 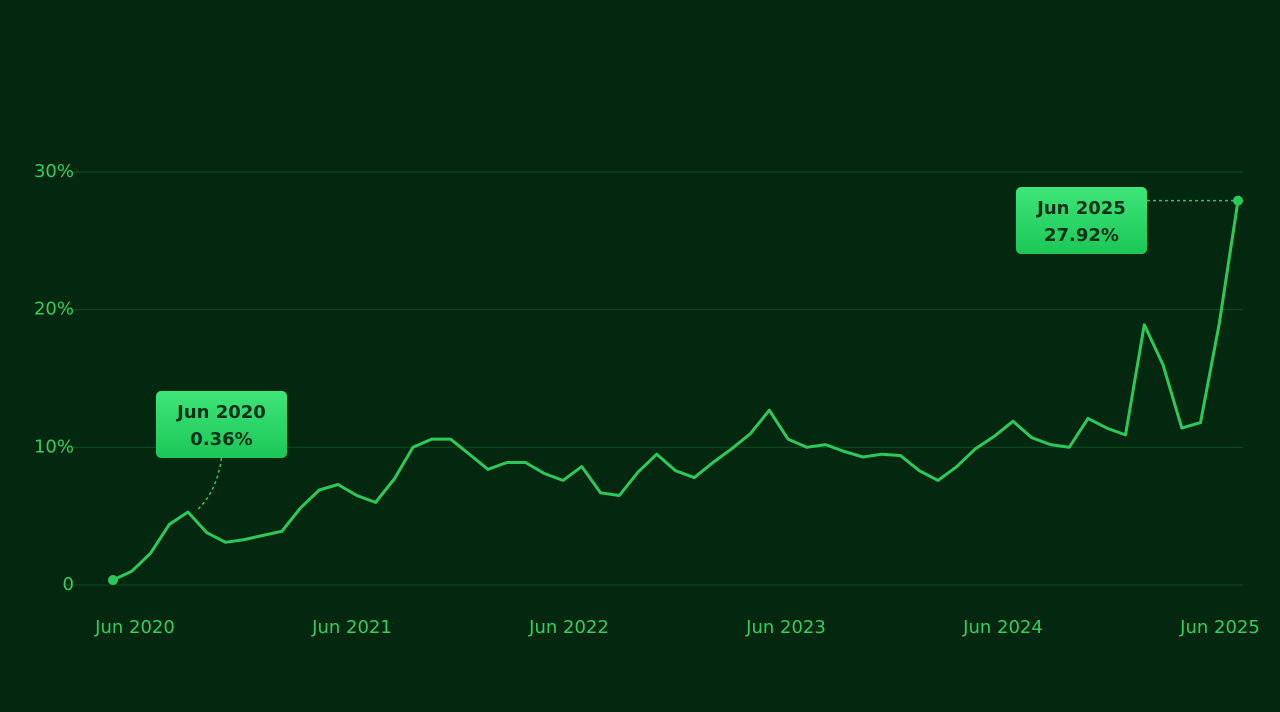 What do you see at coordinates (134, 627) in the screenshot?
I see `x-tick-label: Jun 2020` at bounding box center [134, 627].